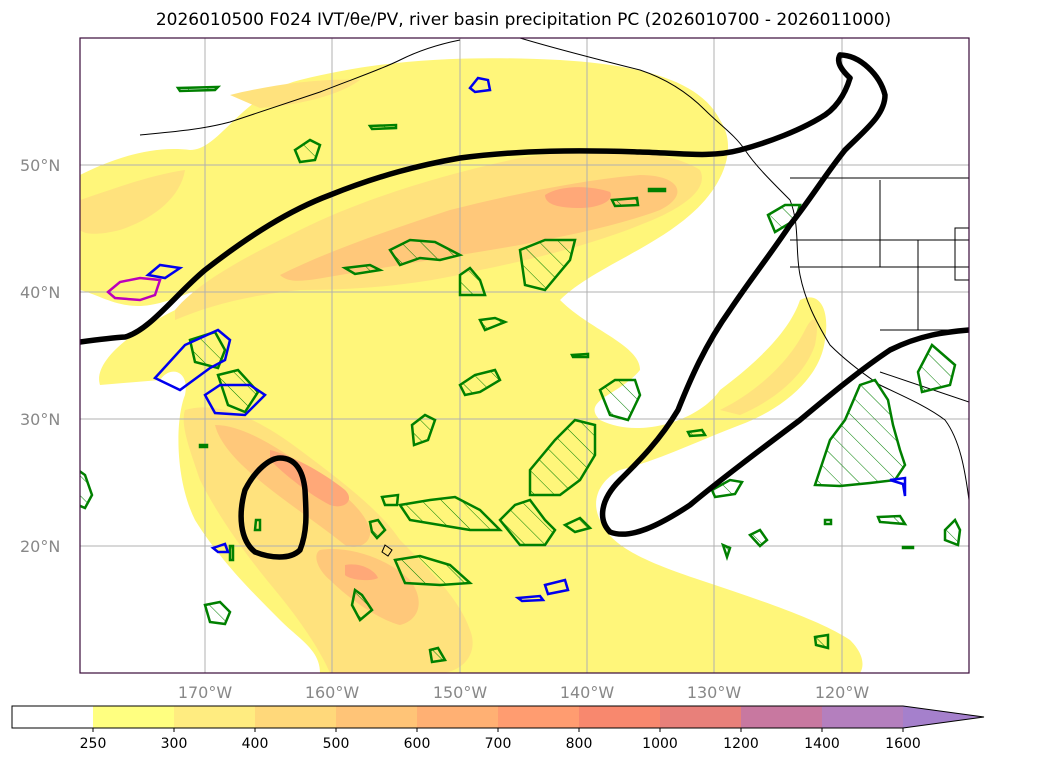  What do you see at coordinates (205, 692) in the screenshot?
I see `lon-label-170w: 170°W` at bounding box center [205, 692].